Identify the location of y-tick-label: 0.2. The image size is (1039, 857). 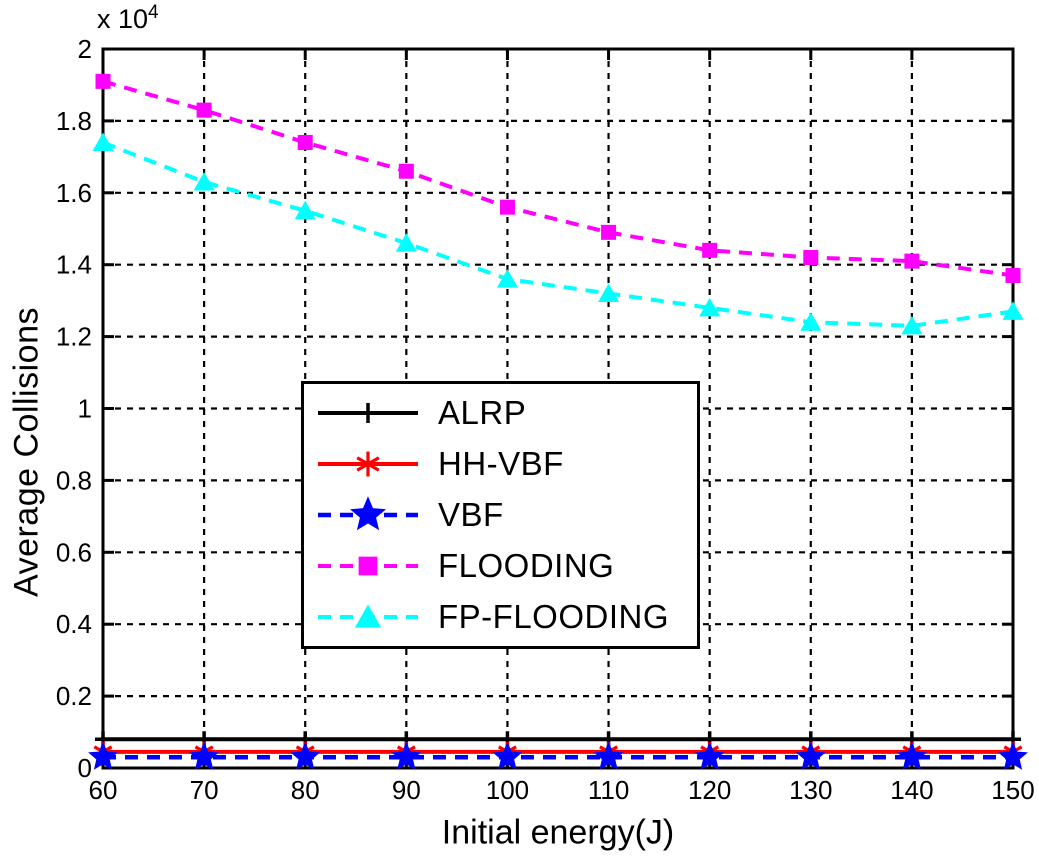
(74, 696).